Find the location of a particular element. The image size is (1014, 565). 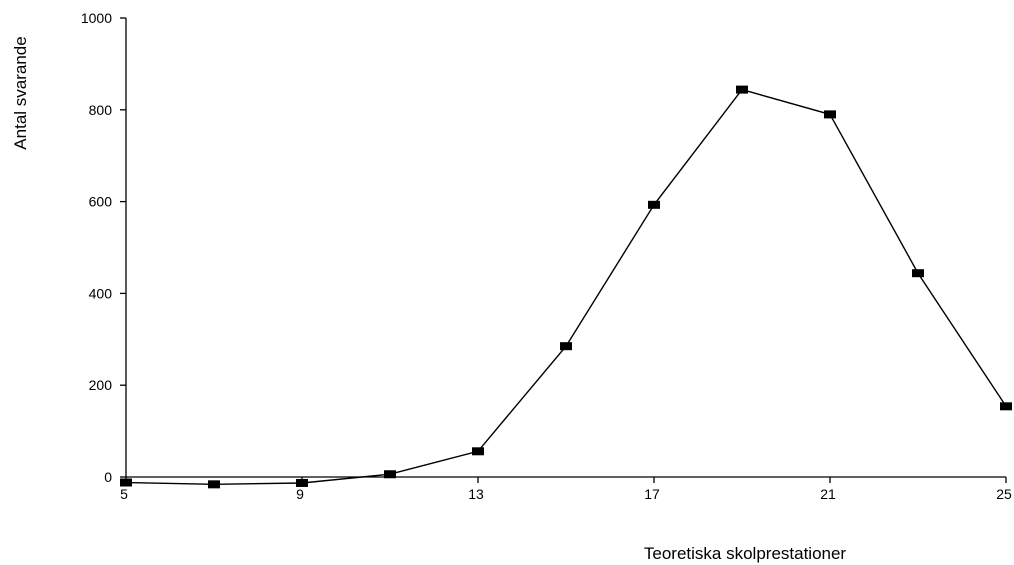

y-tick-label: 400 is located at coordinates (101, 293).